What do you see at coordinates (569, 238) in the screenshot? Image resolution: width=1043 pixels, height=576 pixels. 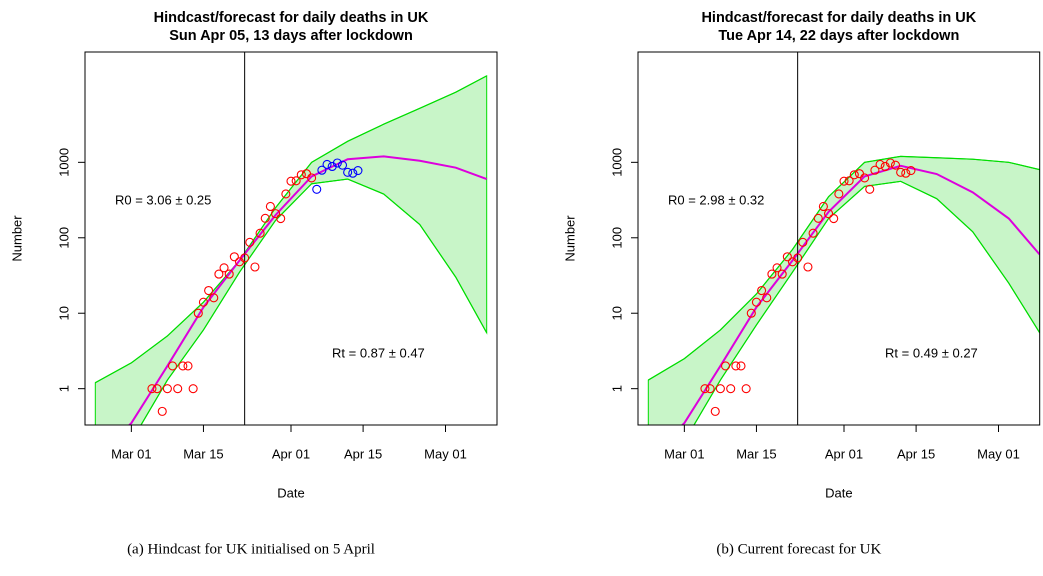 I see `y-axis-label: Number` at bounding box center [569, 238].